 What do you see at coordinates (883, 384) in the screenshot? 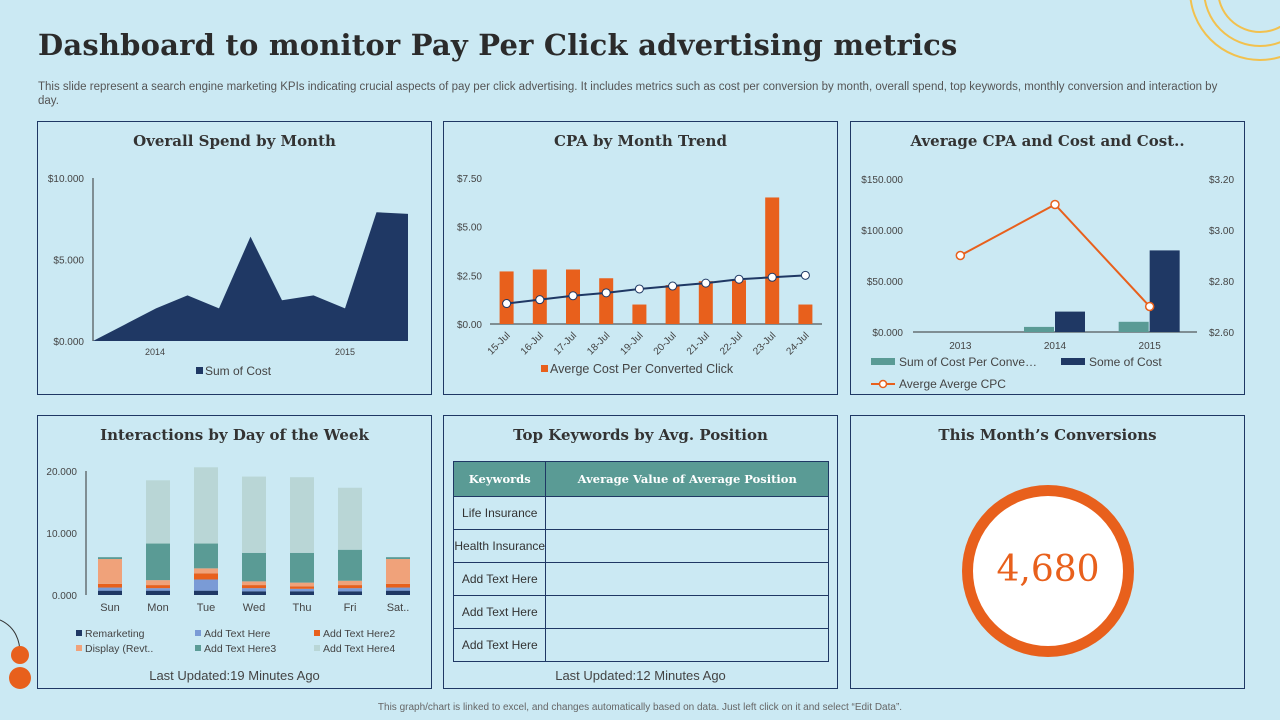
I see `legend-marker` at bounding box center [883, 384].